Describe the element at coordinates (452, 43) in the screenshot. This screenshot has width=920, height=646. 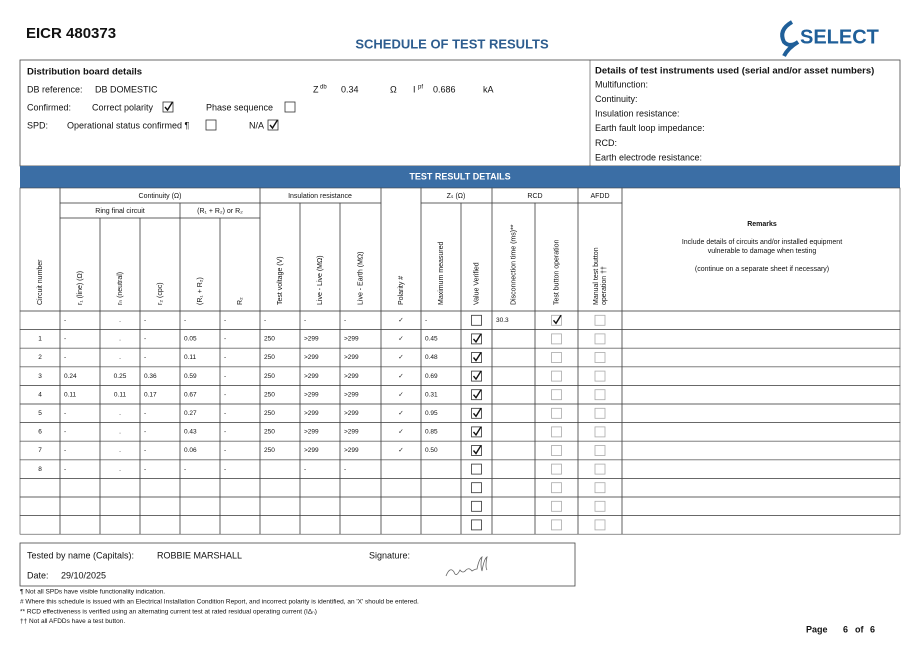
I see `page-title: SCHEDULE OF TEST RESULTS` at that location.